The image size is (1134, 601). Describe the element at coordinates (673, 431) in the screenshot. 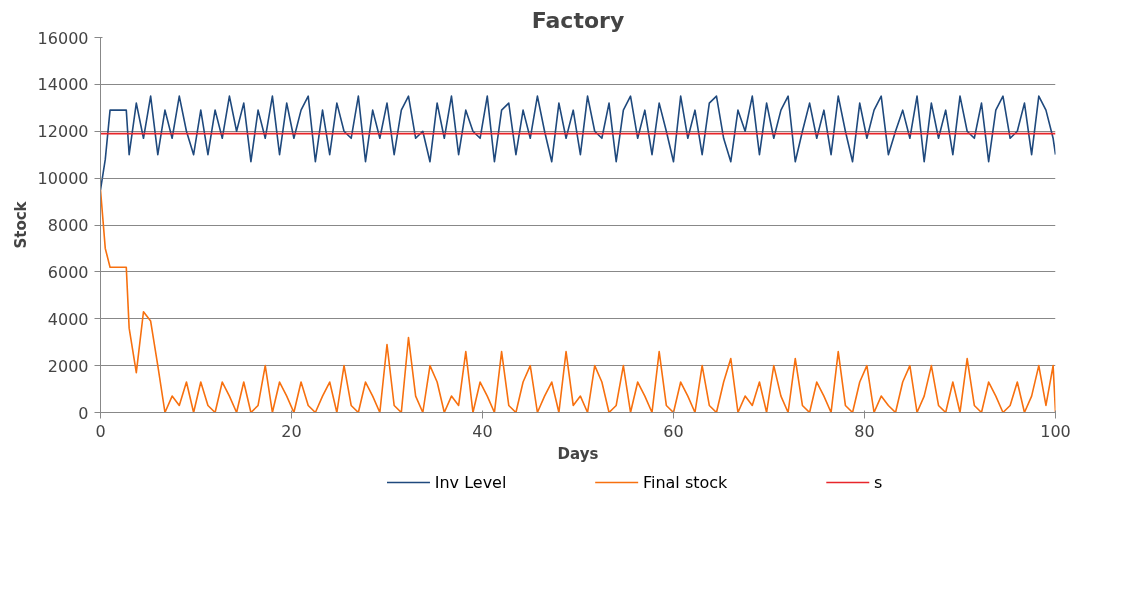

I see `x-tick-label: 60` at that location.